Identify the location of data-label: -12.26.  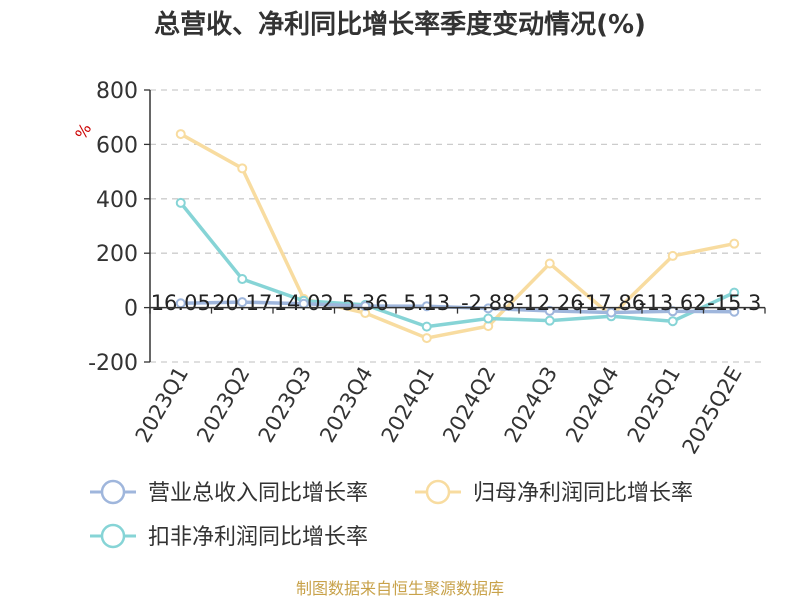
(550, 303).